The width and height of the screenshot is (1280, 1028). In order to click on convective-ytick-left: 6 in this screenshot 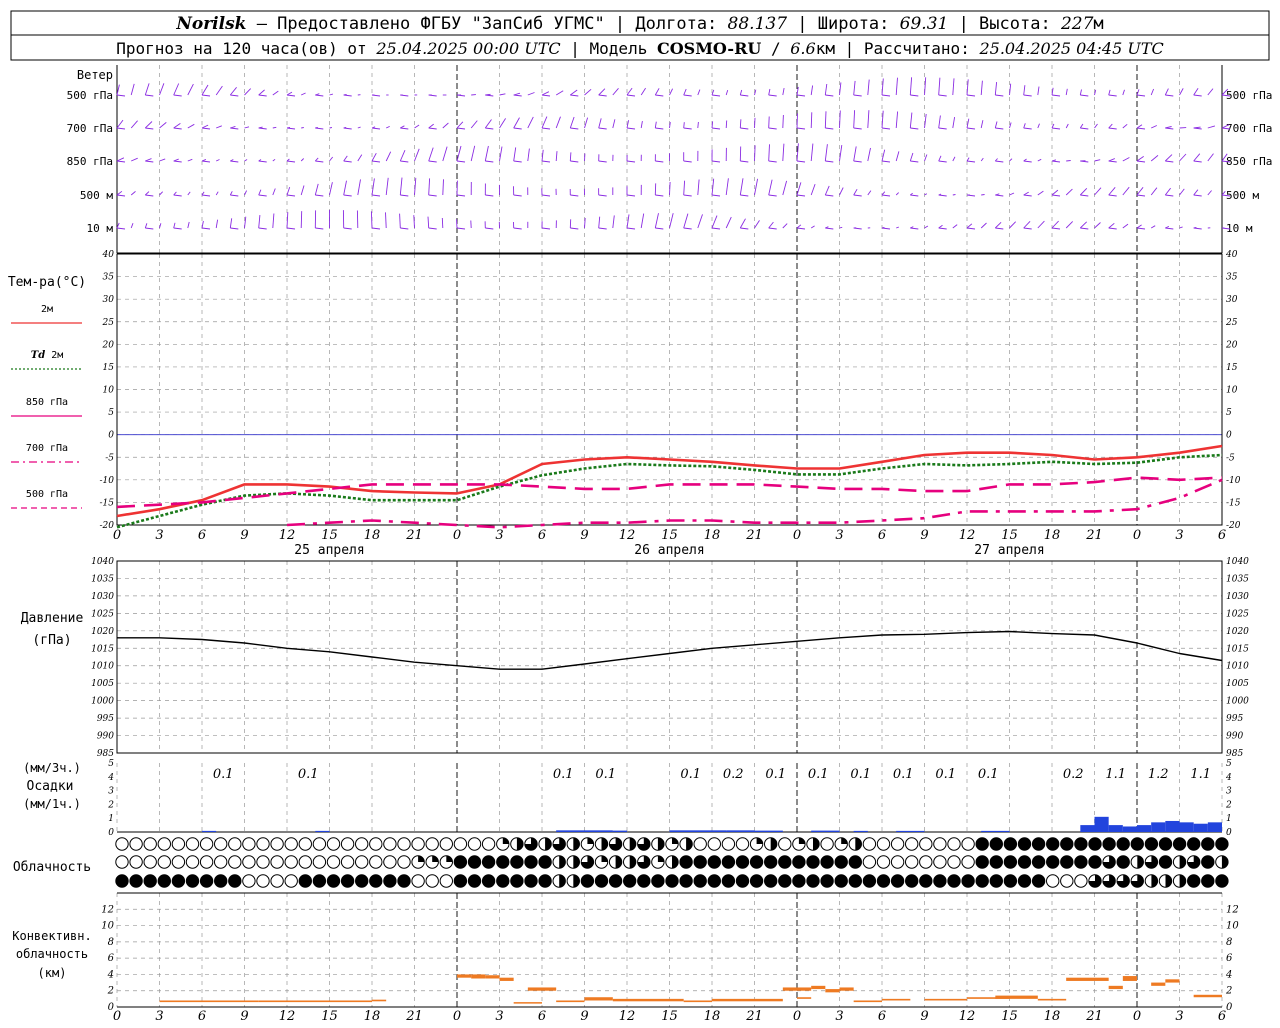, I will do `click(111, 958)`.